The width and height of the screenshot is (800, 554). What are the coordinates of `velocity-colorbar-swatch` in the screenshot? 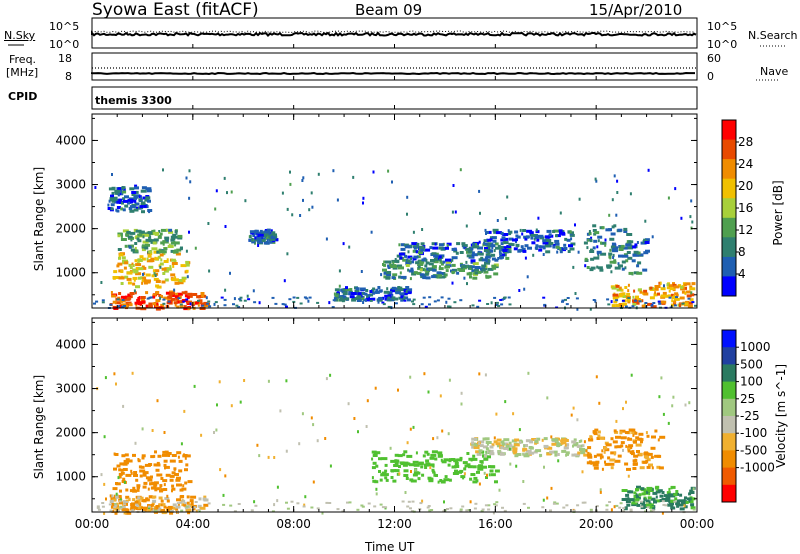 It's located at (729, 425).